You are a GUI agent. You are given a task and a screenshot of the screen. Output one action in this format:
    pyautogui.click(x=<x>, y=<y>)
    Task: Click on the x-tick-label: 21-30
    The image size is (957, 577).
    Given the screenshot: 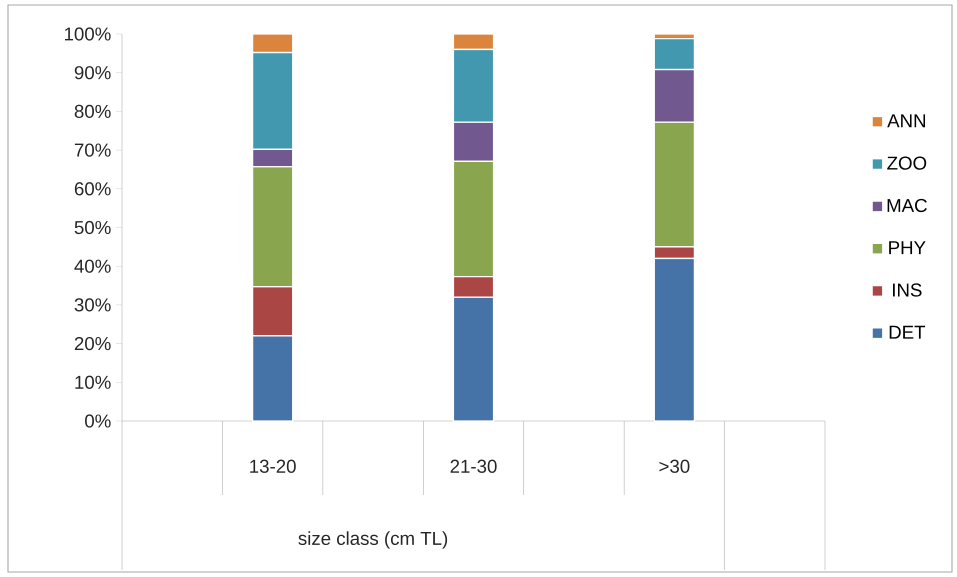 What is the action you would take?
    pyautogui.click(x=473, y=466)
    